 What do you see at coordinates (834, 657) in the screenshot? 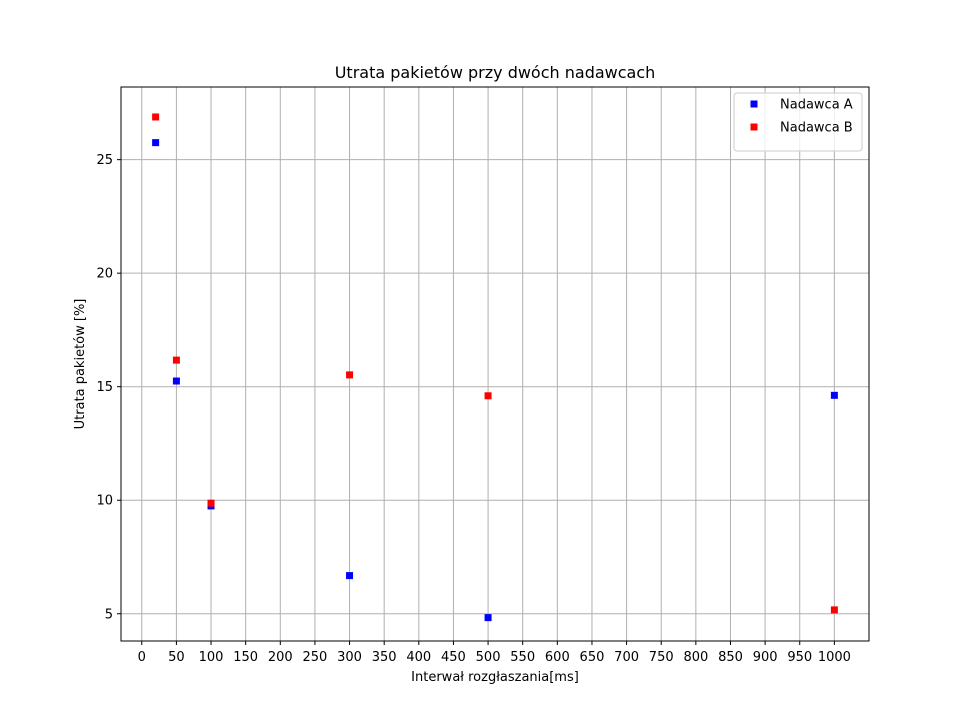
I see `x-tick-label: 1000` at bounding box center [834, 657].